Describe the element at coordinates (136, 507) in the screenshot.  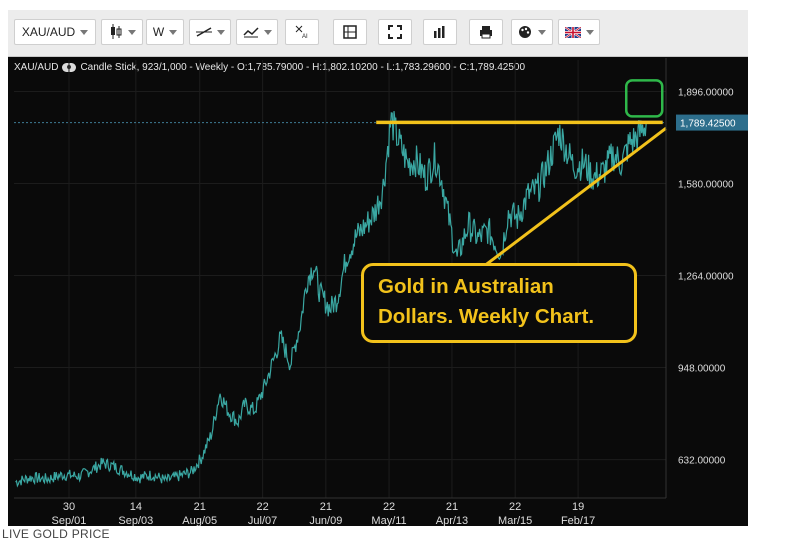
I see `x-tick-day: 14` at that location.